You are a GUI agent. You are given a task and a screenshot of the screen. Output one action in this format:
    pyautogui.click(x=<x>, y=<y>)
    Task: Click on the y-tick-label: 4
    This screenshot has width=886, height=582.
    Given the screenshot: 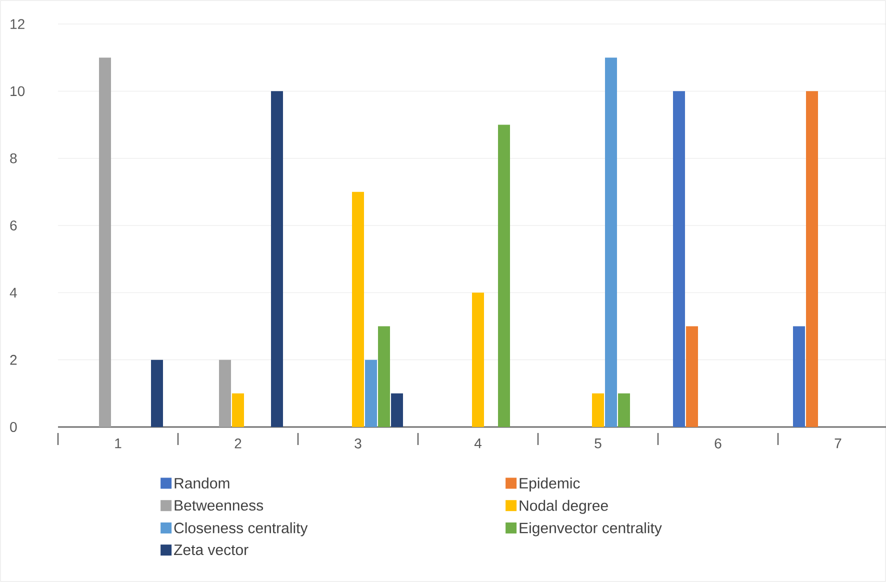 What is the action you would take?
    pyautogui.click(x=13, y=293)
    